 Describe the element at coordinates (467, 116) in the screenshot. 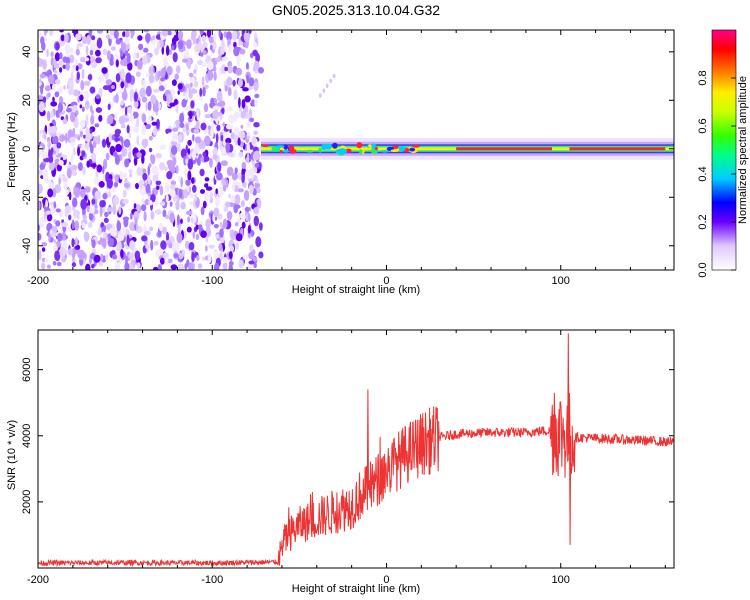

I see `signal-ridge` at that location.